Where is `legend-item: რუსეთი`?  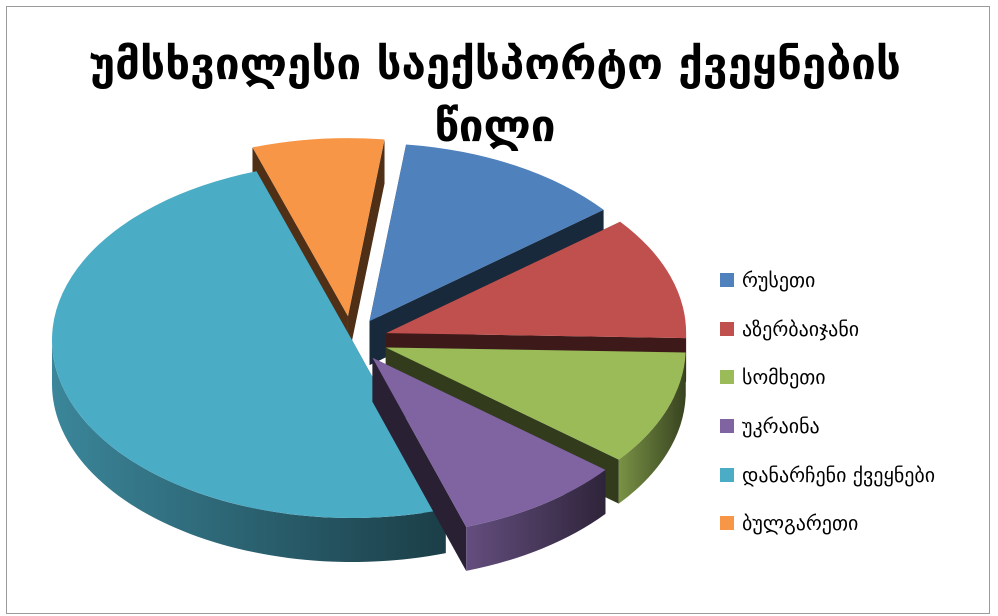
legend-item: რუსეთი is located at coordinates (827, 280).